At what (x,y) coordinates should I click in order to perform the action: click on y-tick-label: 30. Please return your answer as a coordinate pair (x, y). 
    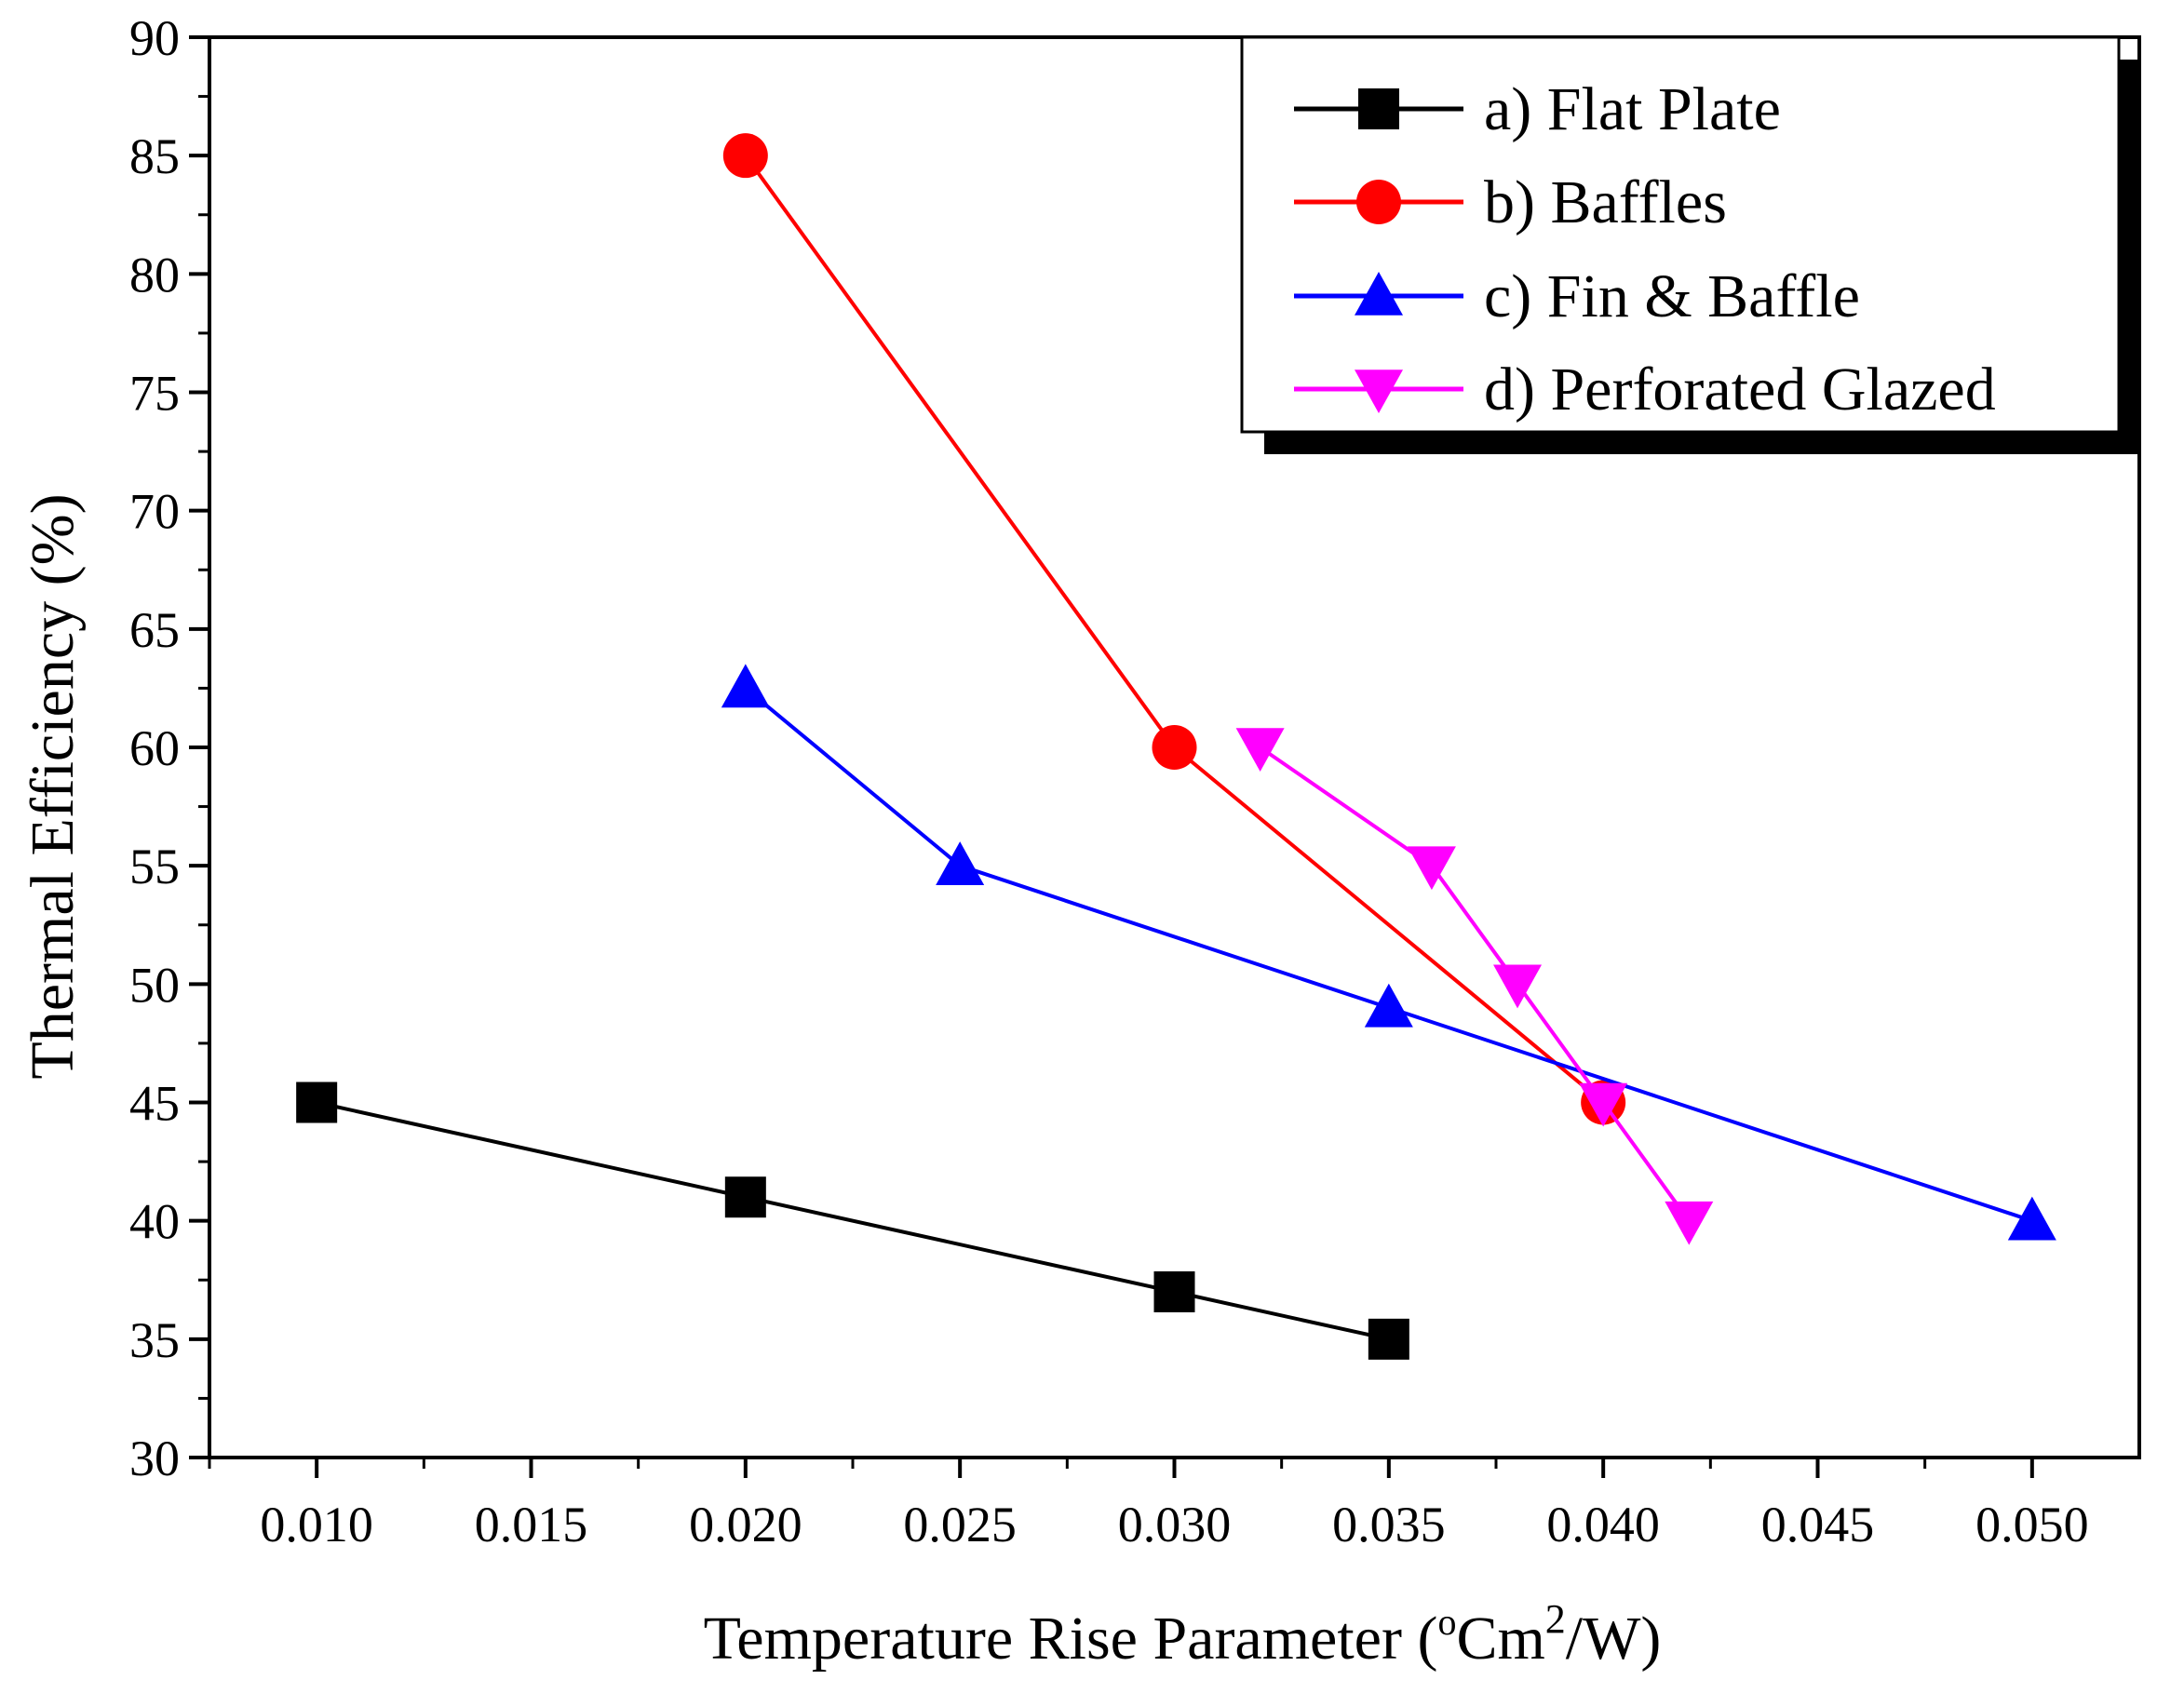
    Looking at the image, I should click on (154, 1458).